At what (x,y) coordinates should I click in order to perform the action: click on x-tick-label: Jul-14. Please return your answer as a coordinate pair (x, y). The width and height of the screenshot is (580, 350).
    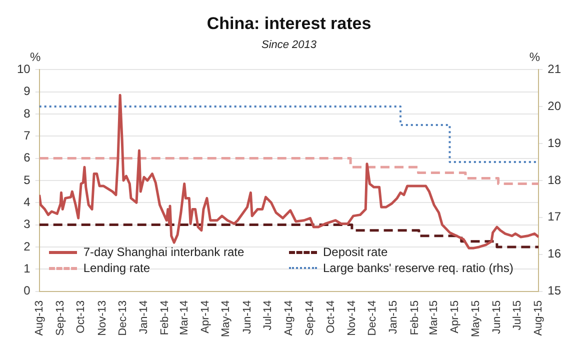
    Looking at the image, I should click on (268, 315).